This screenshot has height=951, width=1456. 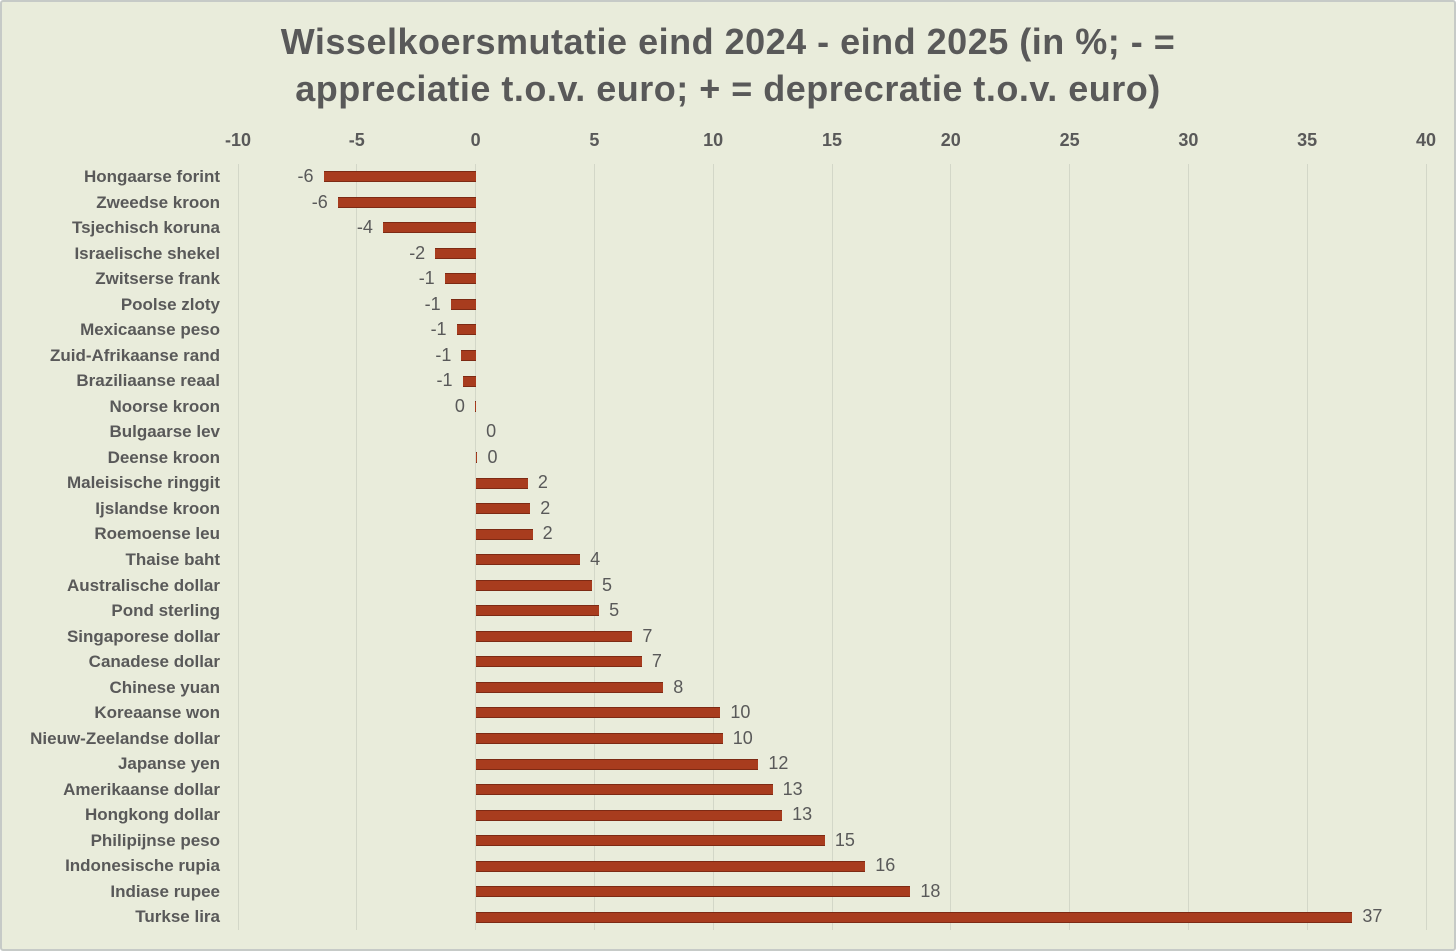 I want to click on chart-row: Amerikaanse dollar 13, so click(x=728, y=790).